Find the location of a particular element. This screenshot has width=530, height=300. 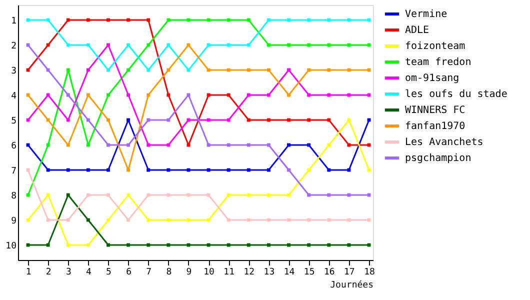

x-tick-label: 4 is located at coordinates (89, 273).